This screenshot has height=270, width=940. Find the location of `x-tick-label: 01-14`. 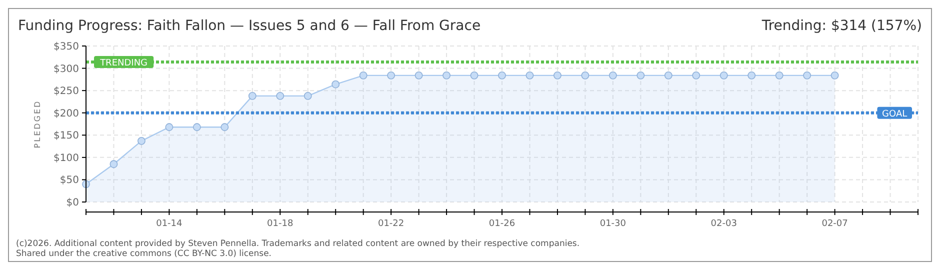

x-tick-label: 01-14 is located at coordinates (169, 224).